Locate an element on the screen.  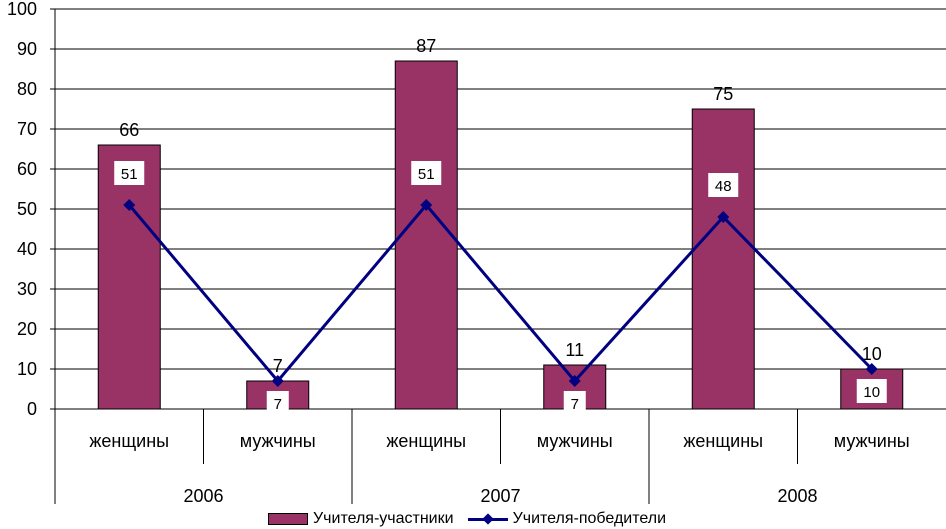
legend-label-winners: Учителя-победители is located at coordinates (589, 518).